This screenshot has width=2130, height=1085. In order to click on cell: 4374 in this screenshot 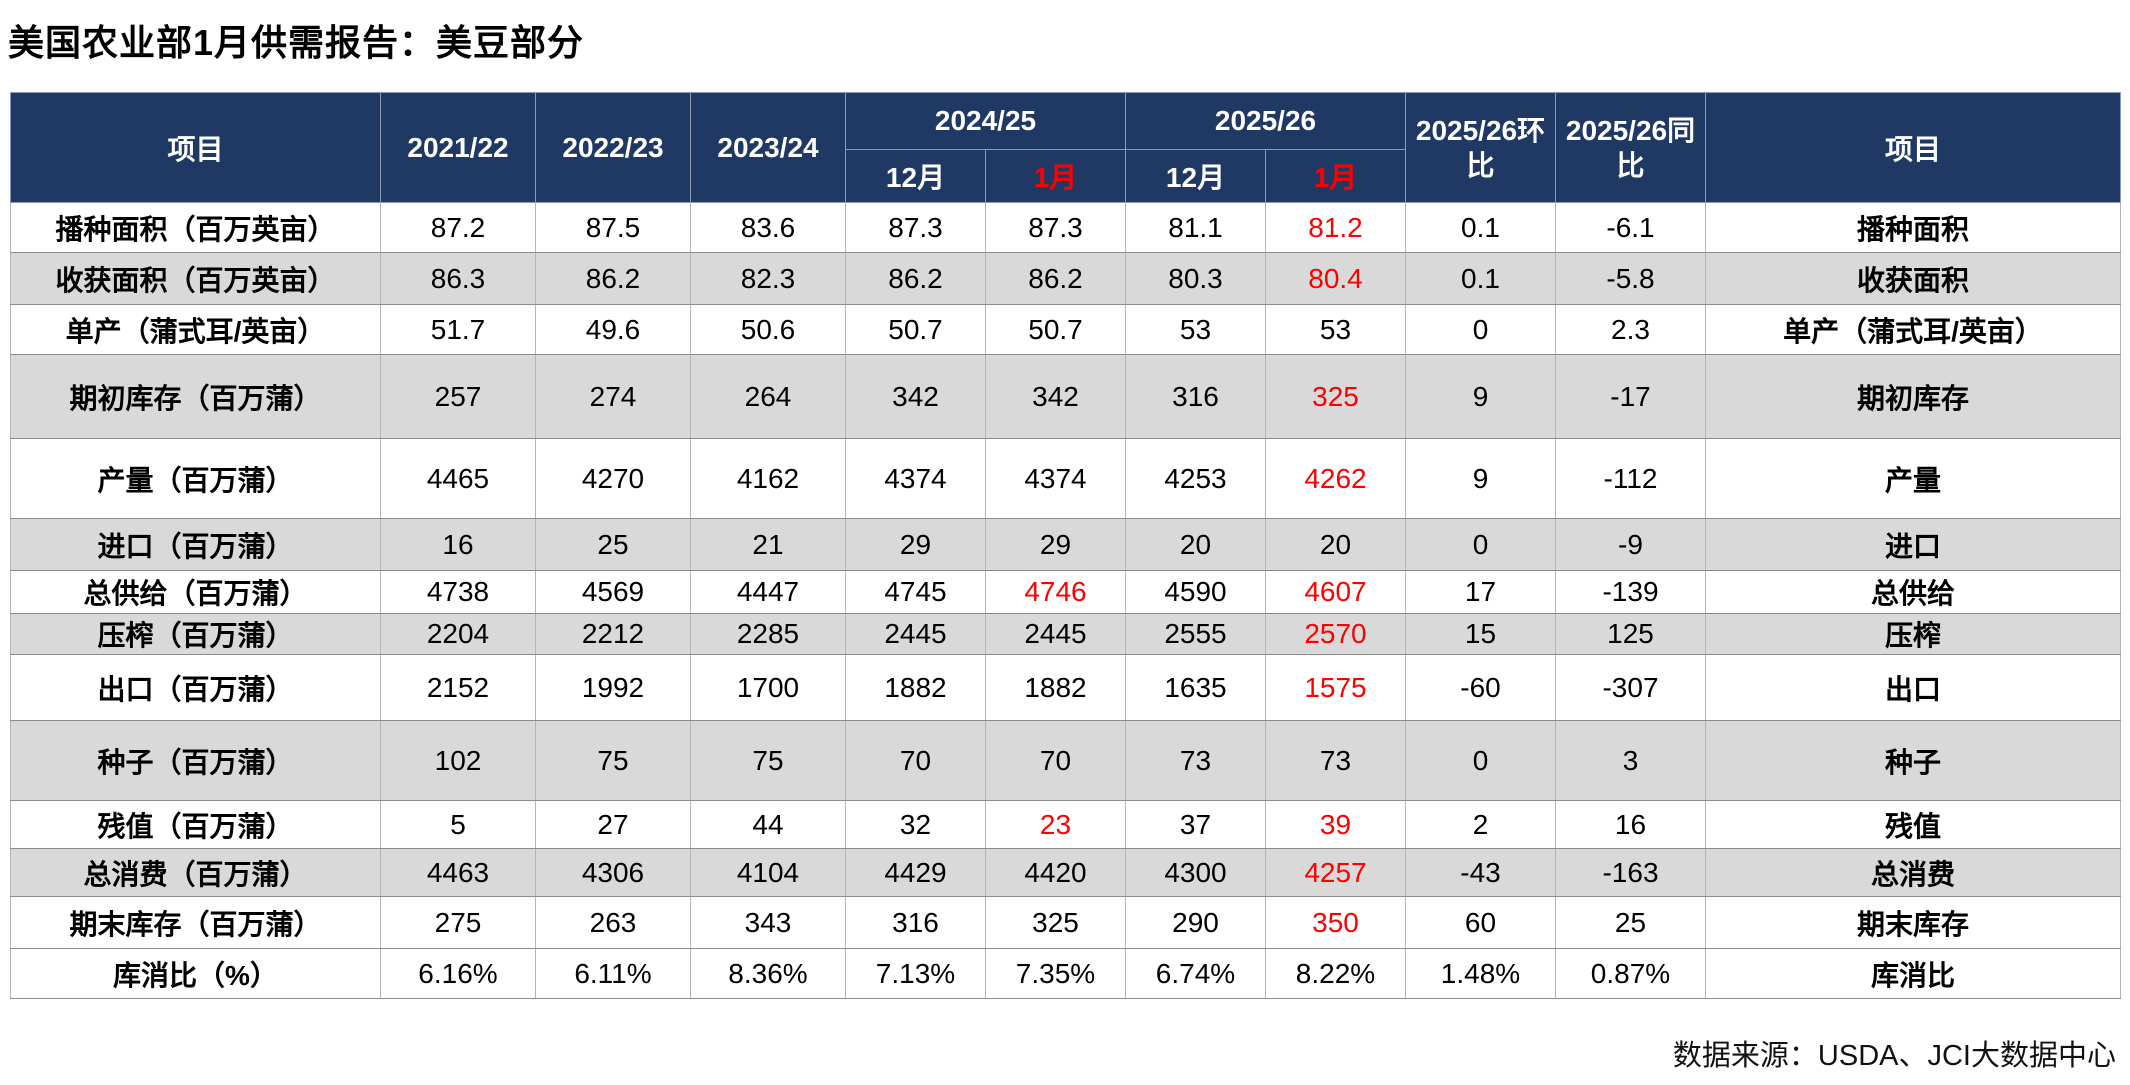, I will do `click(915, 478)`.